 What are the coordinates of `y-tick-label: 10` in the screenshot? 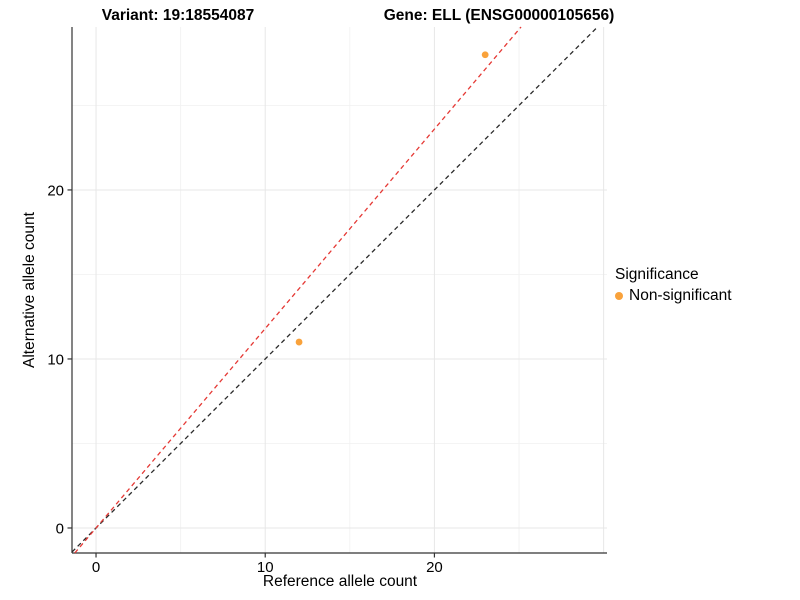 It's located at (55, 359).